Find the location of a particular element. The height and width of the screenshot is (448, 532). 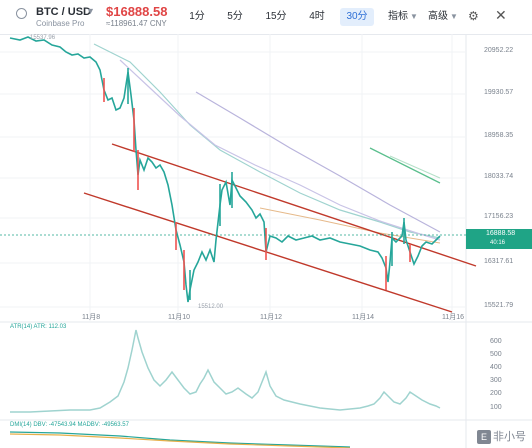

watermark: E 非小号 is located at coordinates (501, 436).